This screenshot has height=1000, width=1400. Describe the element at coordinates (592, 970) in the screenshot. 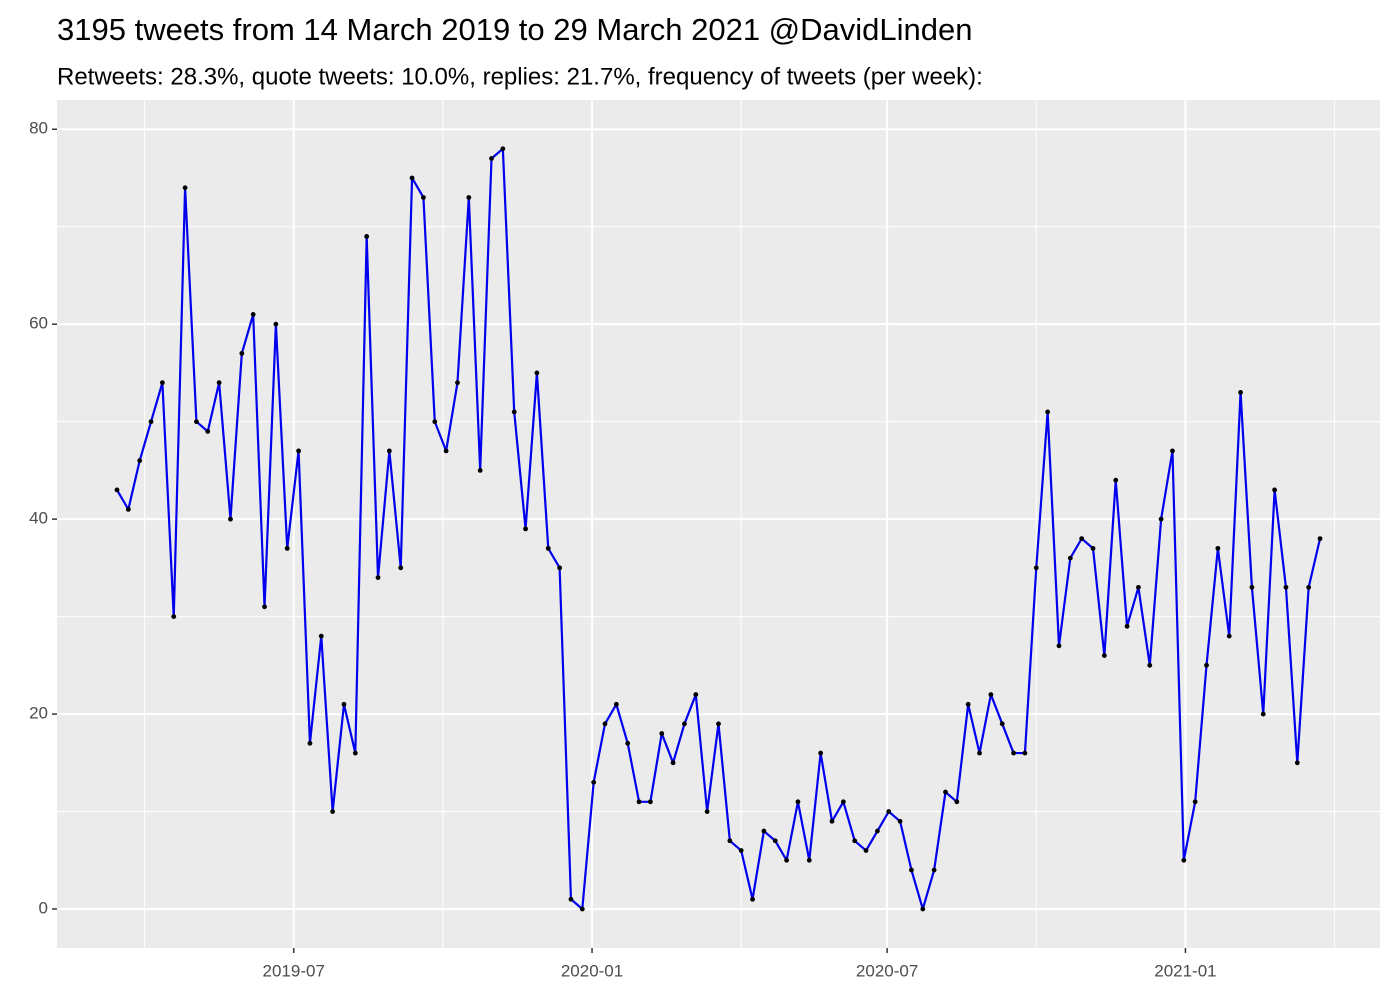

I see `x-tick-label: 2020-01` at that location.